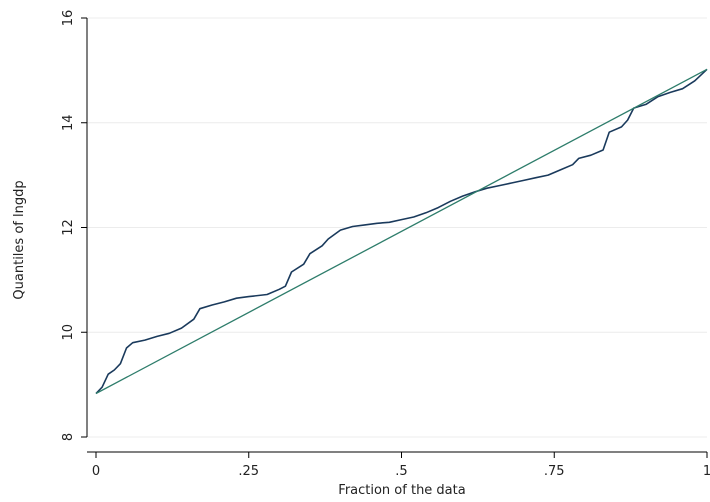 The height and width of the screenshot is (502, 710). I want to click on x-tick-label: .75, so click(554, 471).